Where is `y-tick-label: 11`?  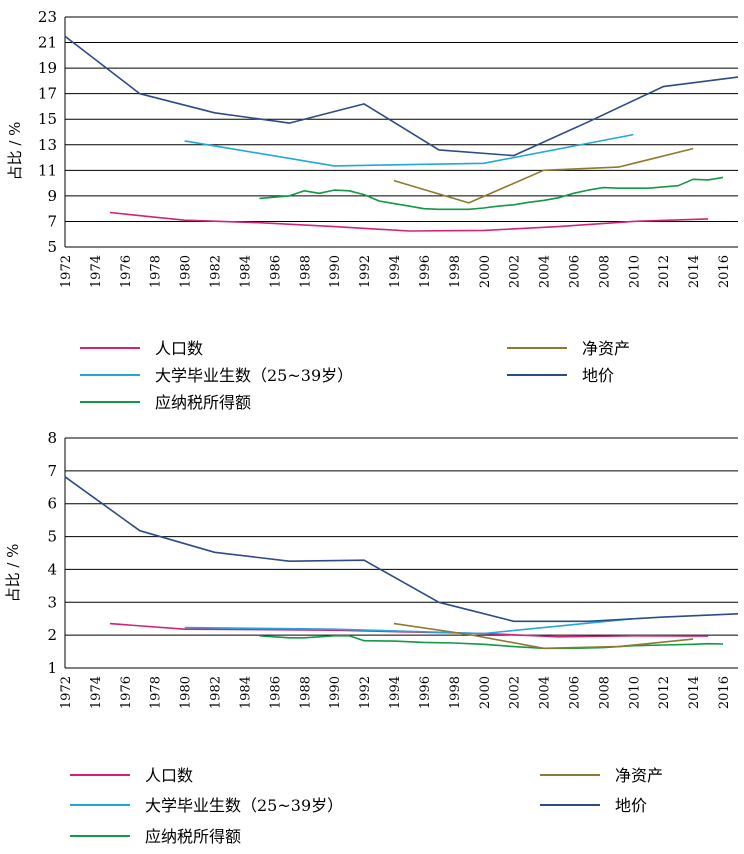 y-tick-label: 11 is located at coordinates (47, 170).